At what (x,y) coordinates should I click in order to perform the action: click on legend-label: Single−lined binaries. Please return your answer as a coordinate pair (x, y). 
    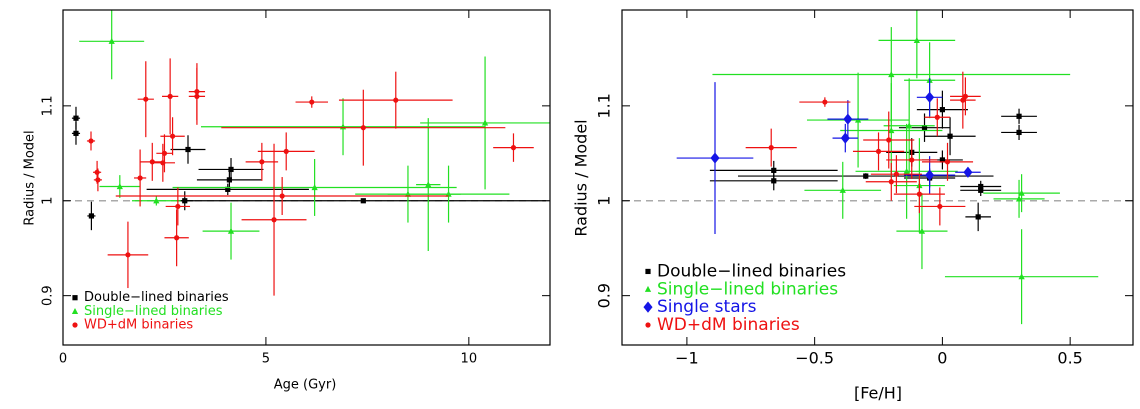
    Looking at the image, I should click on (747, 289).